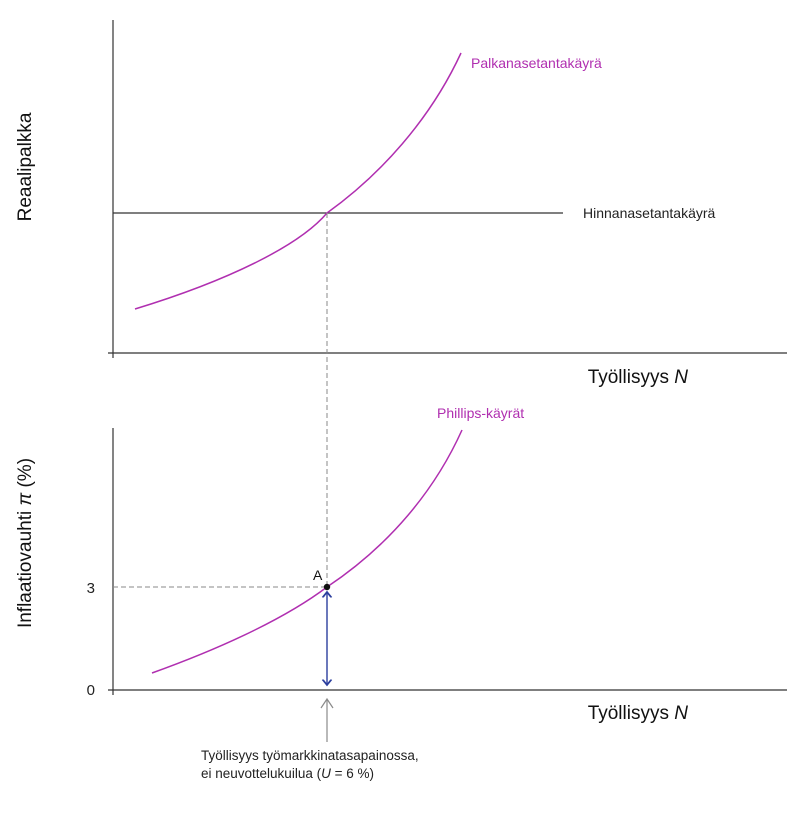 The height and width of the screenshot is (813, 810). I want to click on y-tick-0: 0, so click(91, 690).